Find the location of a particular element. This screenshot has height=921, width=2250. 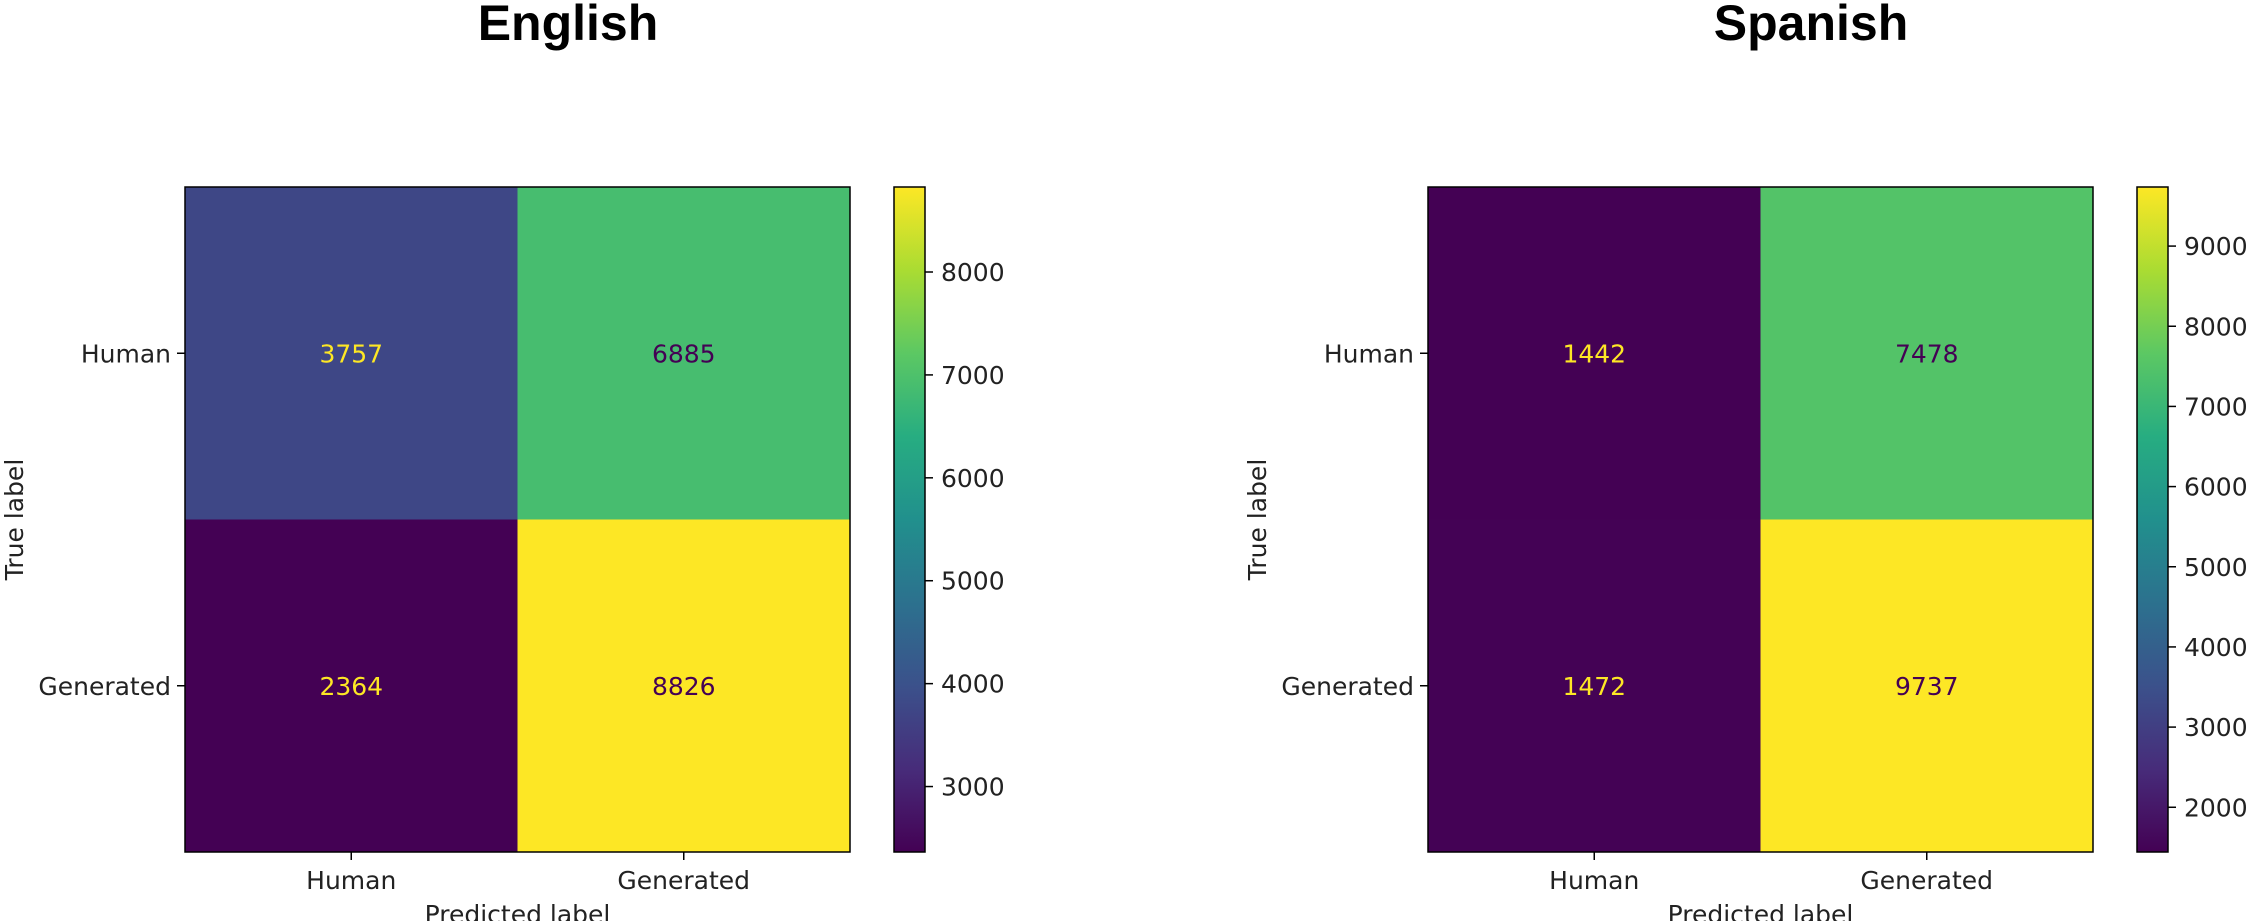

cell-value: 6885 is located at coordinates (684, 353).